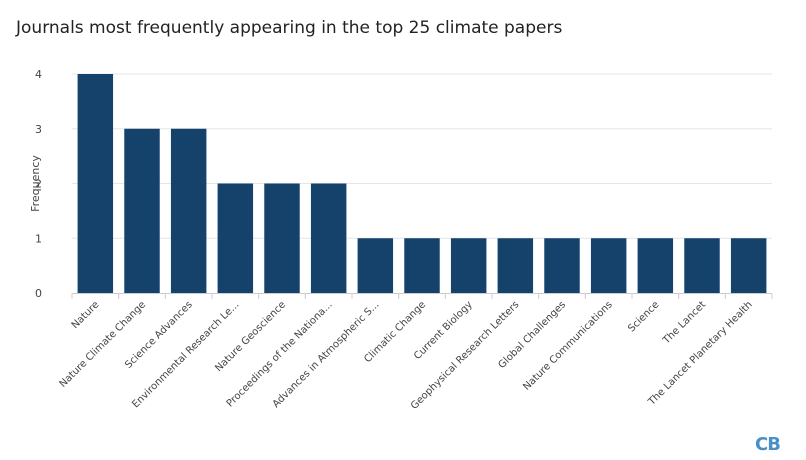 The image size is (806, 460). What do you see at coordinates (684, 323) in the screenshot?
I see `x-tick-label: The Lancet` at bounding box center [684, 323].